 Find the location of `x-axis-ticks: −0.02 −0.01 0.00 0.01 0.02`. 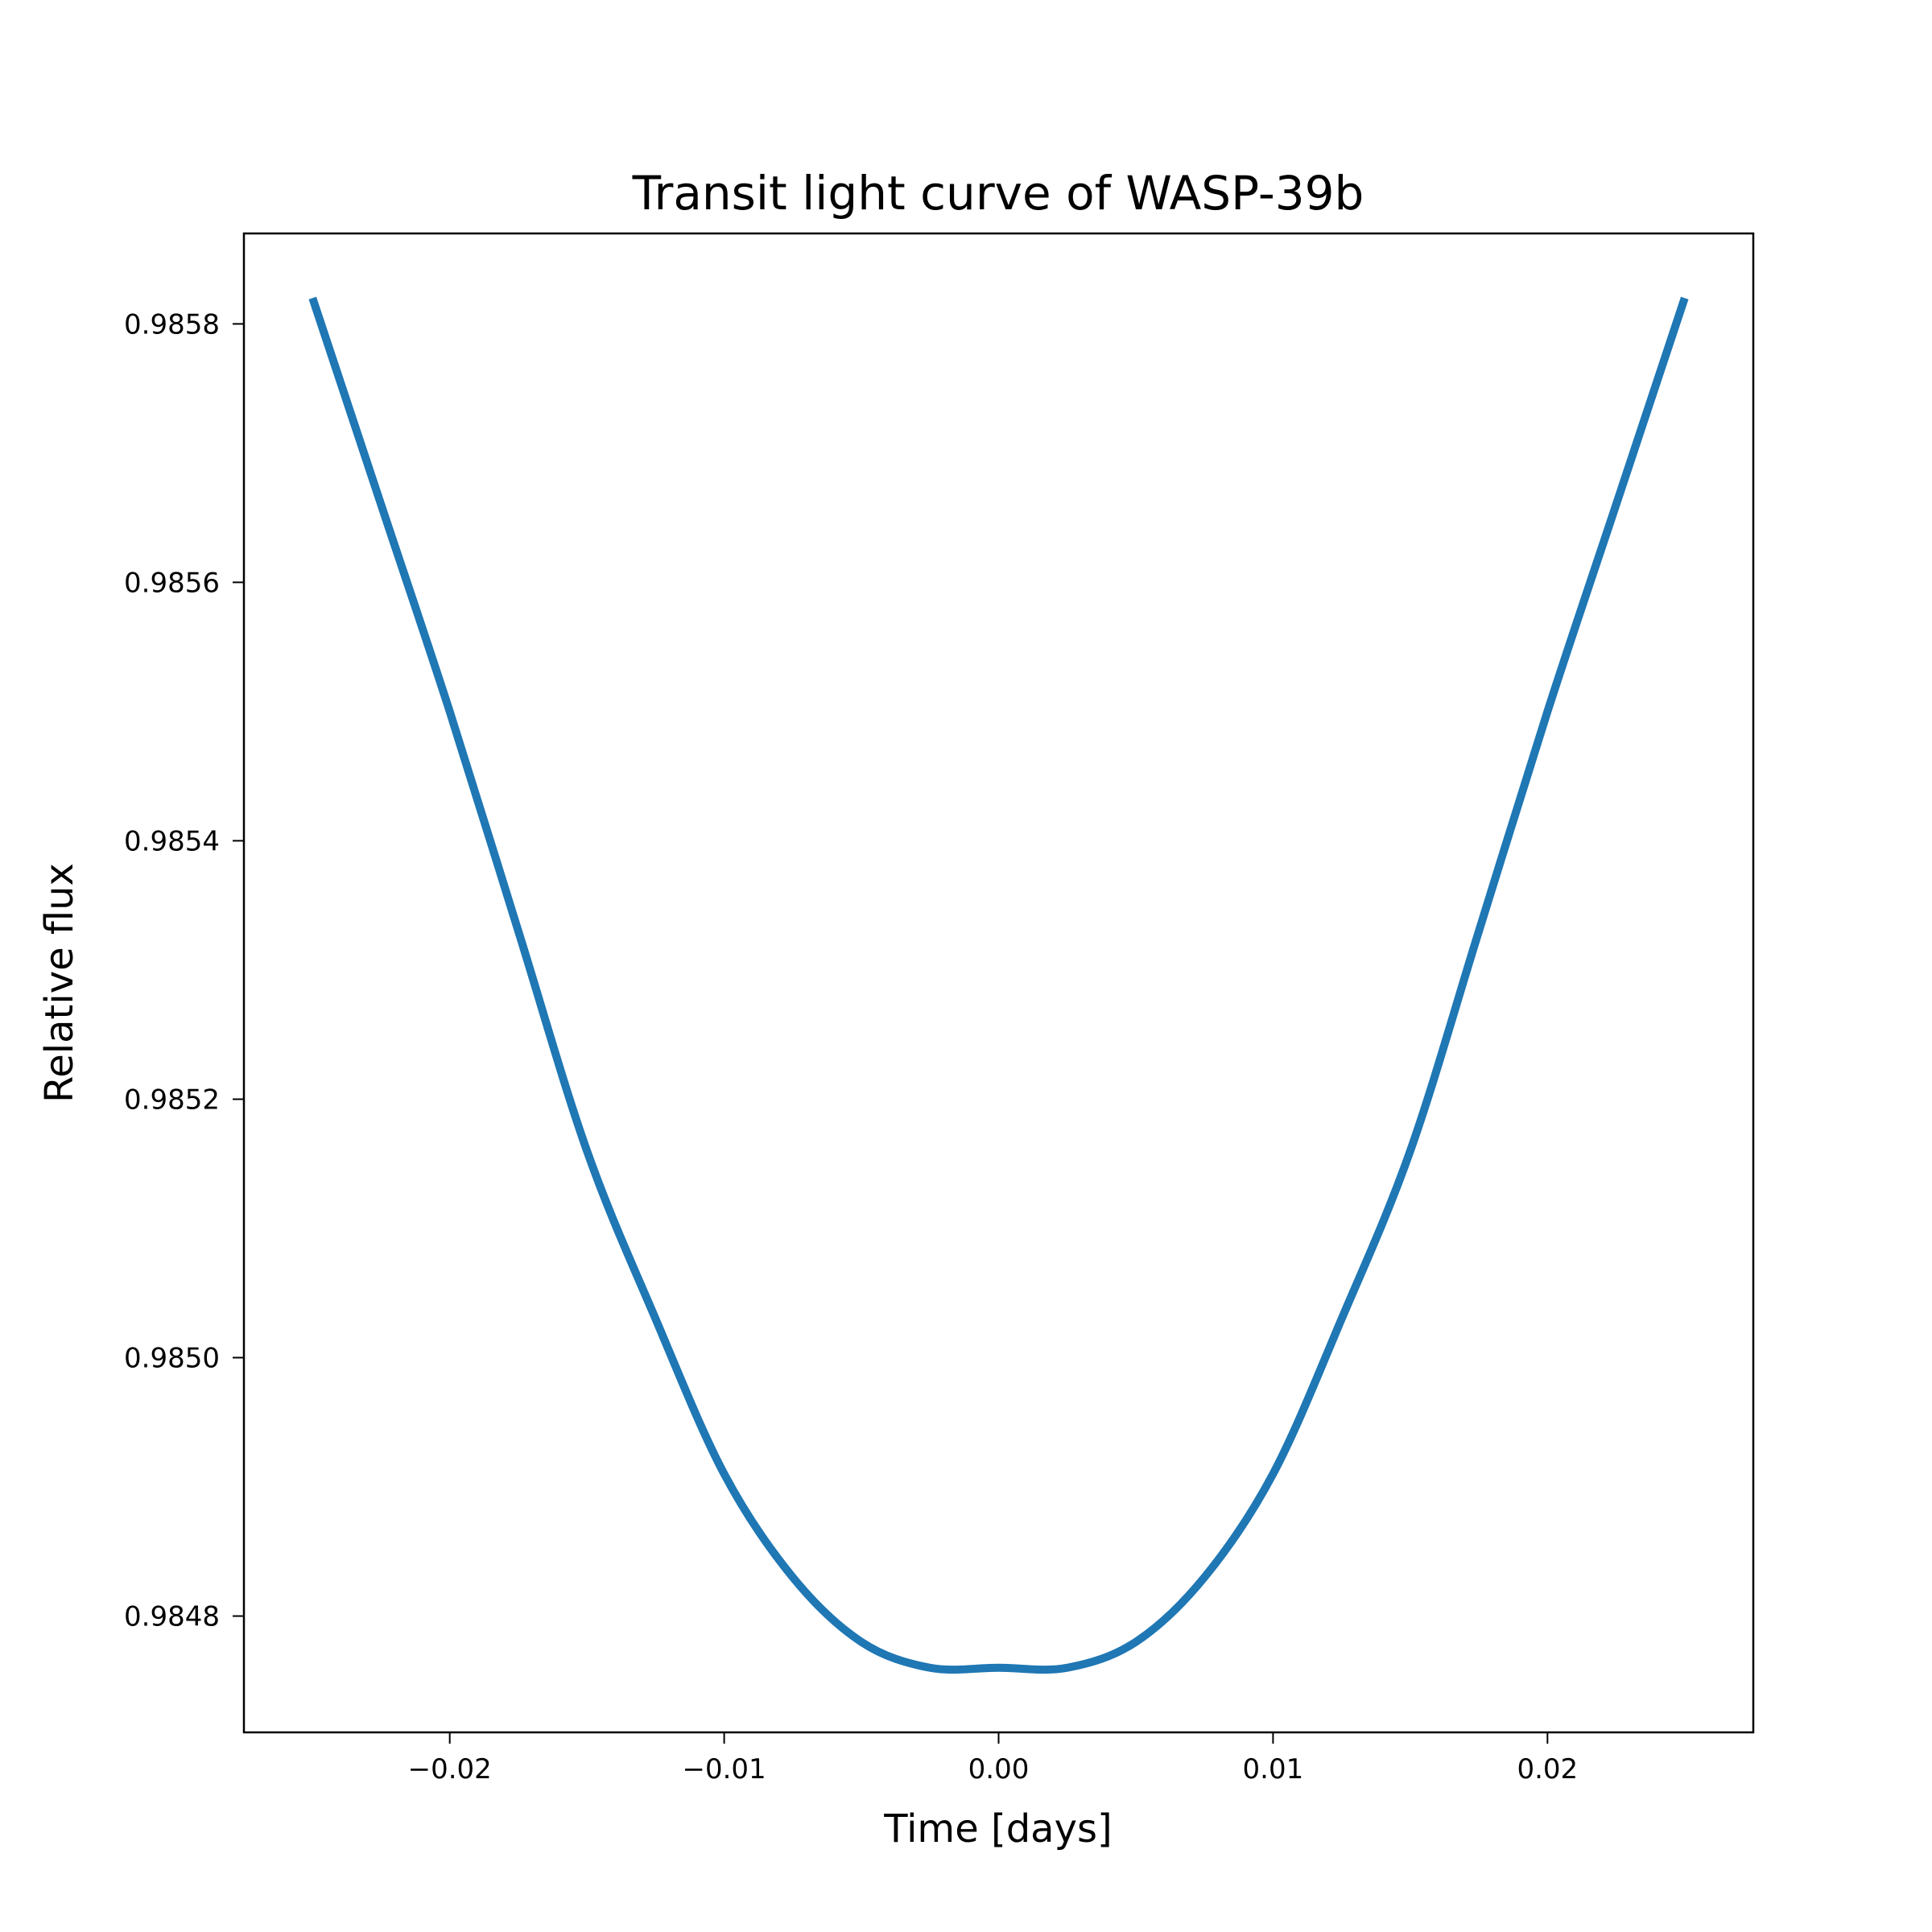

x-axis-ticks: −0.02 −0.01 0.00 0.01 0.02 is located at coordinates (993, 1758).